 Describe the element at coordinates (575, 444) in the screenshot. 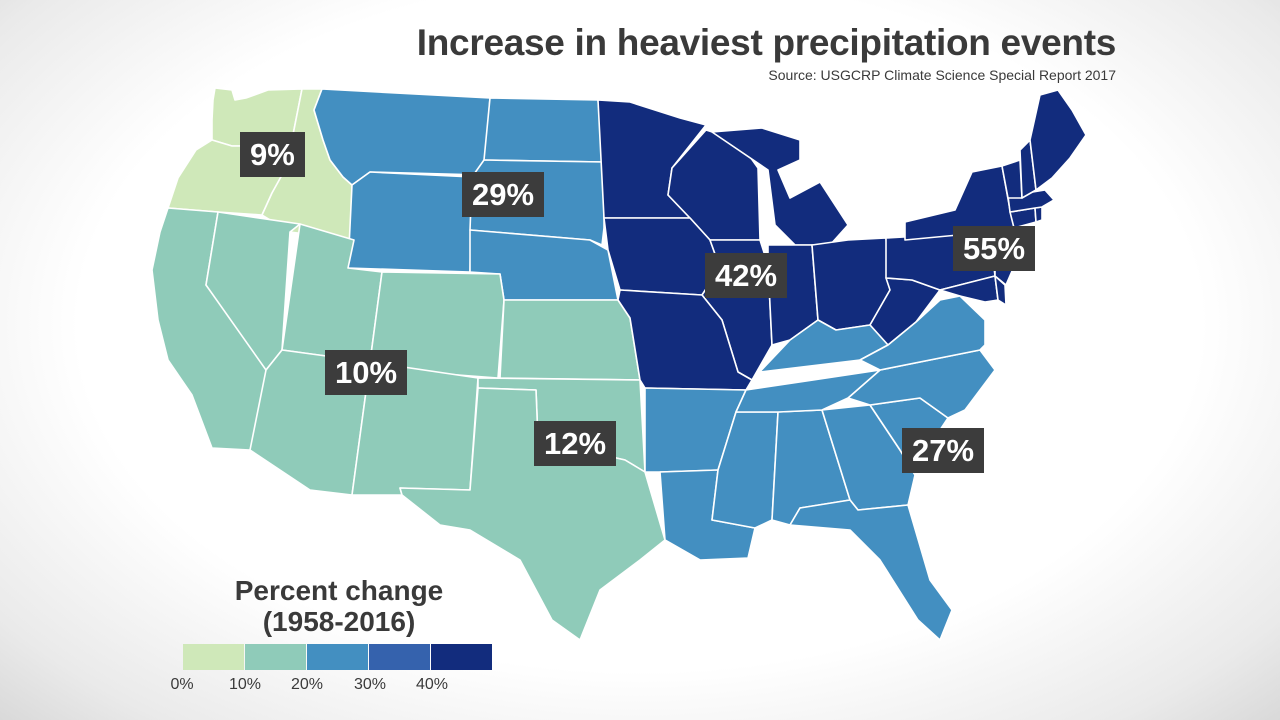

I see `label-southern-great-plains: 12%` at that location.